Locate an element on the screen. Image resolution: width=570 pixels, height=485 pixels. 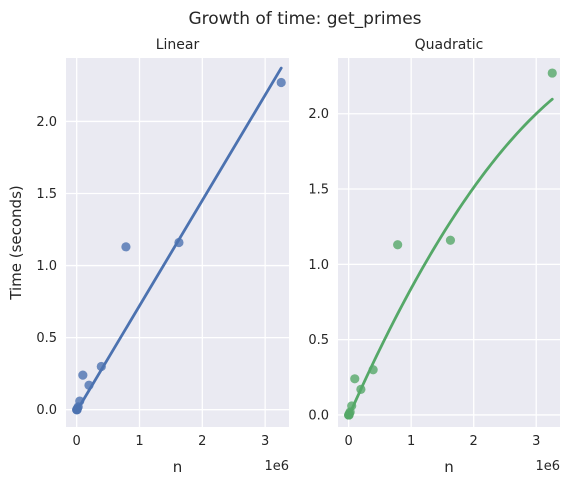
subplot-title: Linear is located at coordinates (178, 45).